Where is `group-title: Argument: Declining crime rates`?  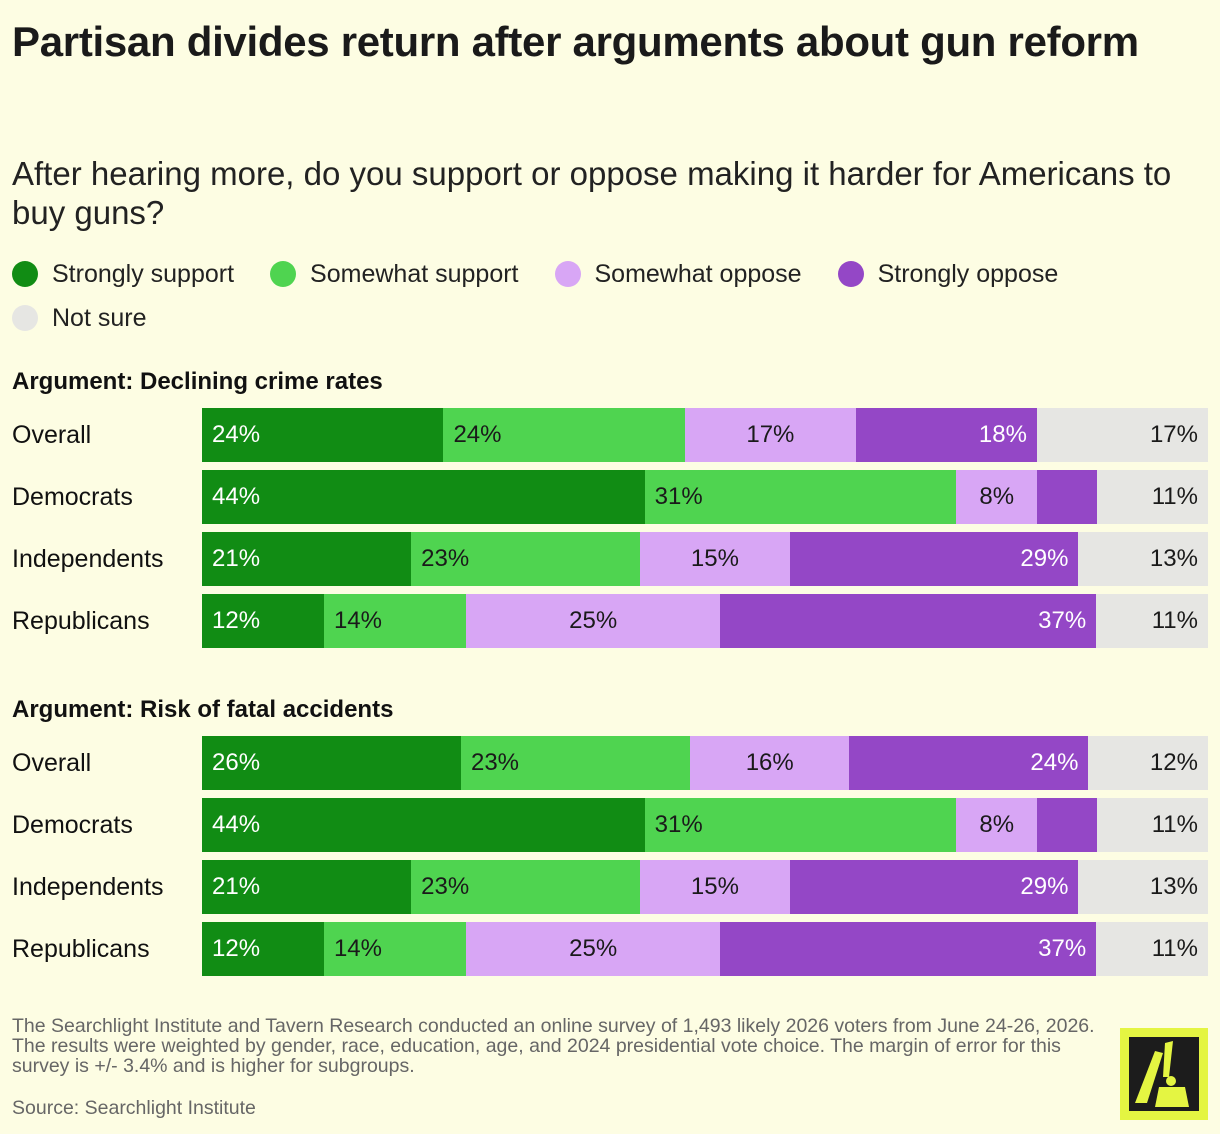 group-title: Argument: Declining crime rates is located at coordinates (197, 381).